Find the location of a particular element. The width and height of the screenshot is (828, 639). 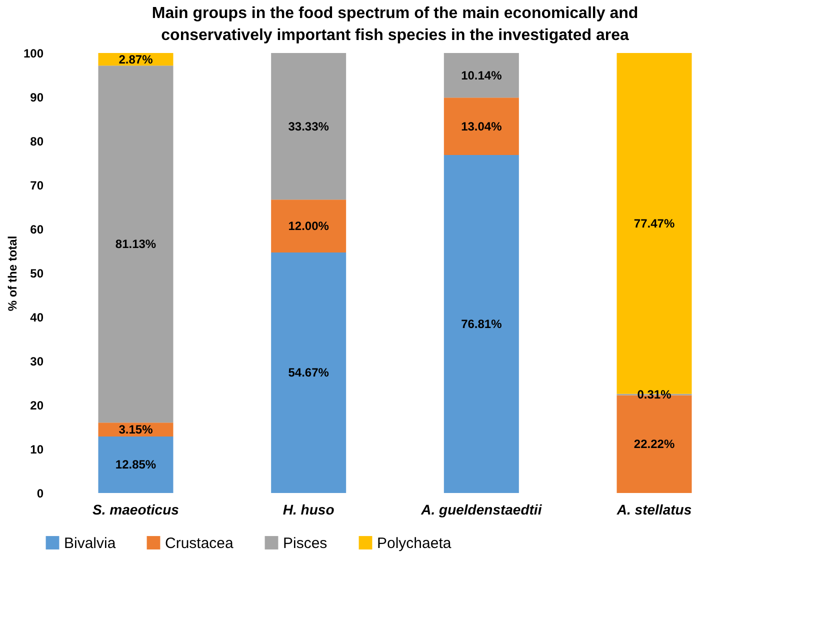

data-label: 0.31% is located at coordinates (654, 395).